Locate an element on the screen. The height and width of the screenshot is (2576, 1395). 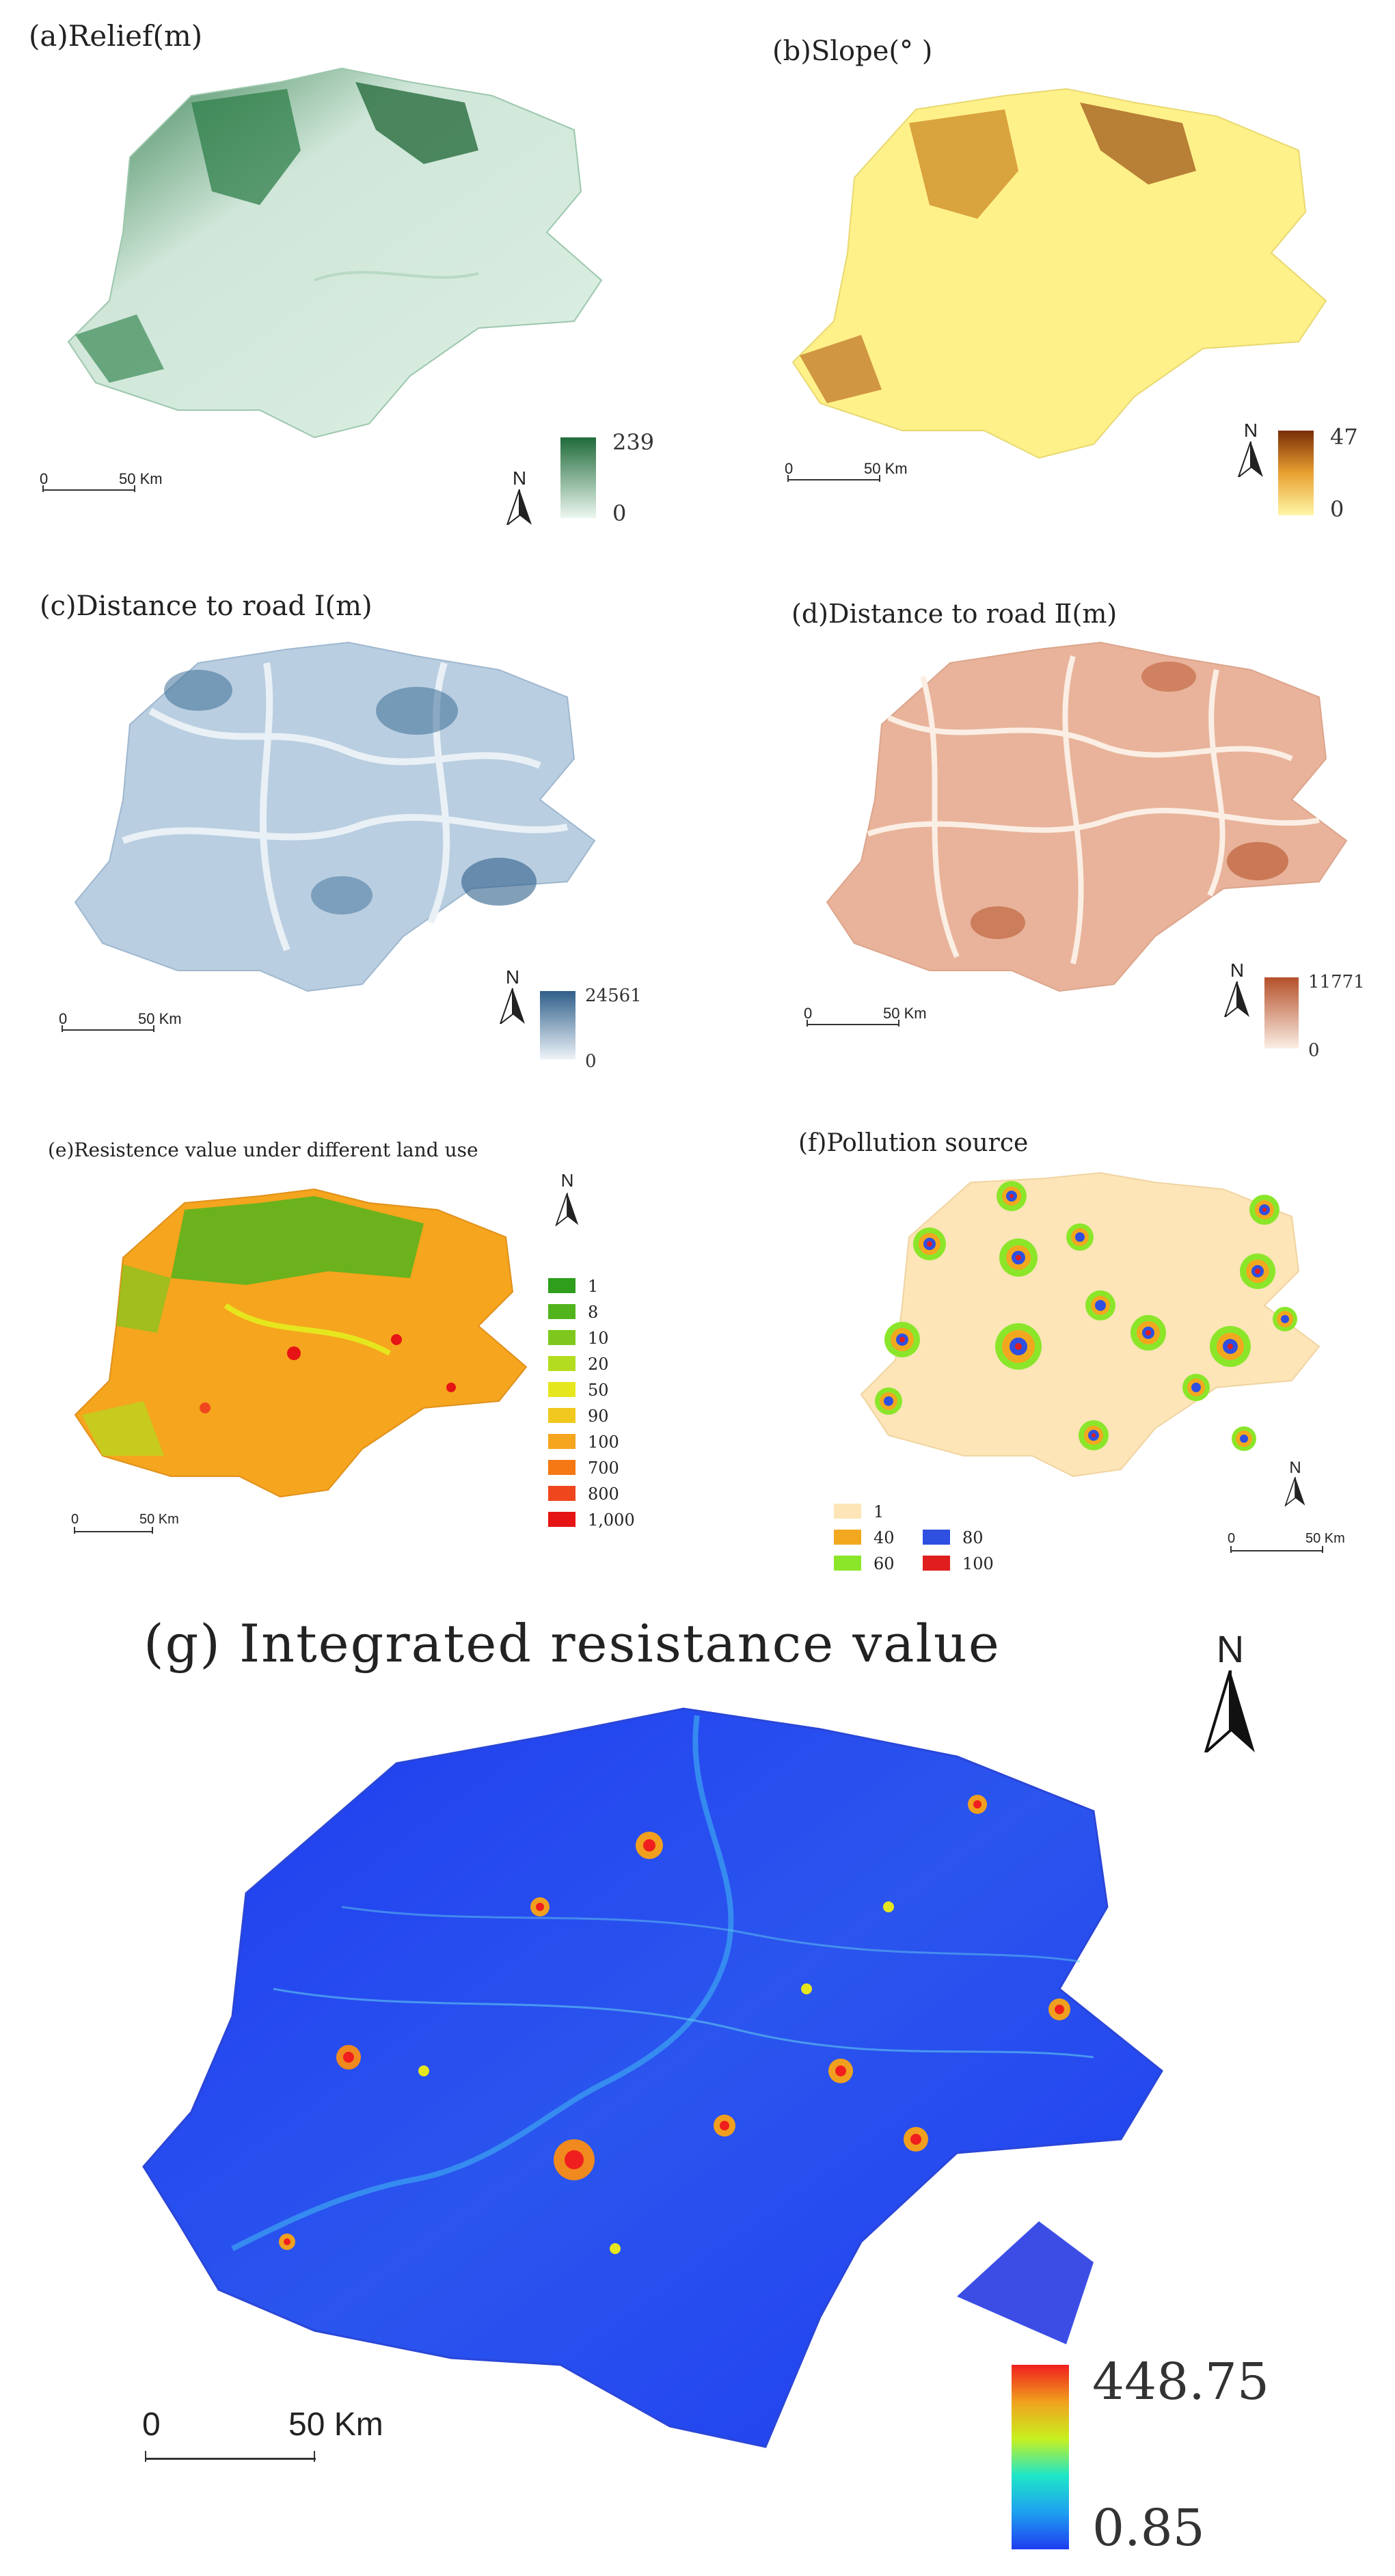
slope-legend-ramp: 47 0 is located at coordinates (1332, 473).